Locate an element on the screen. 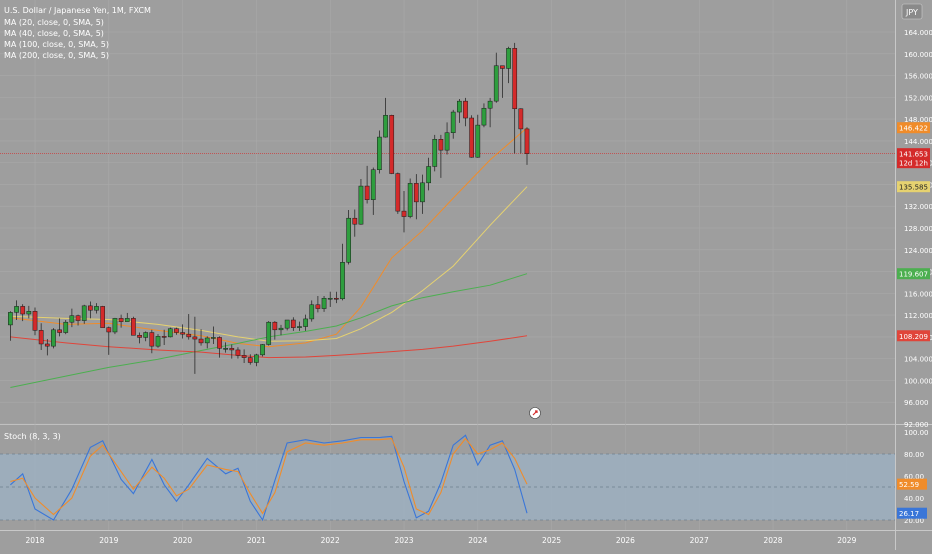  legend-ma100: MA (100, close, 0, SMA, 5) is located at coordinates (56, 44).